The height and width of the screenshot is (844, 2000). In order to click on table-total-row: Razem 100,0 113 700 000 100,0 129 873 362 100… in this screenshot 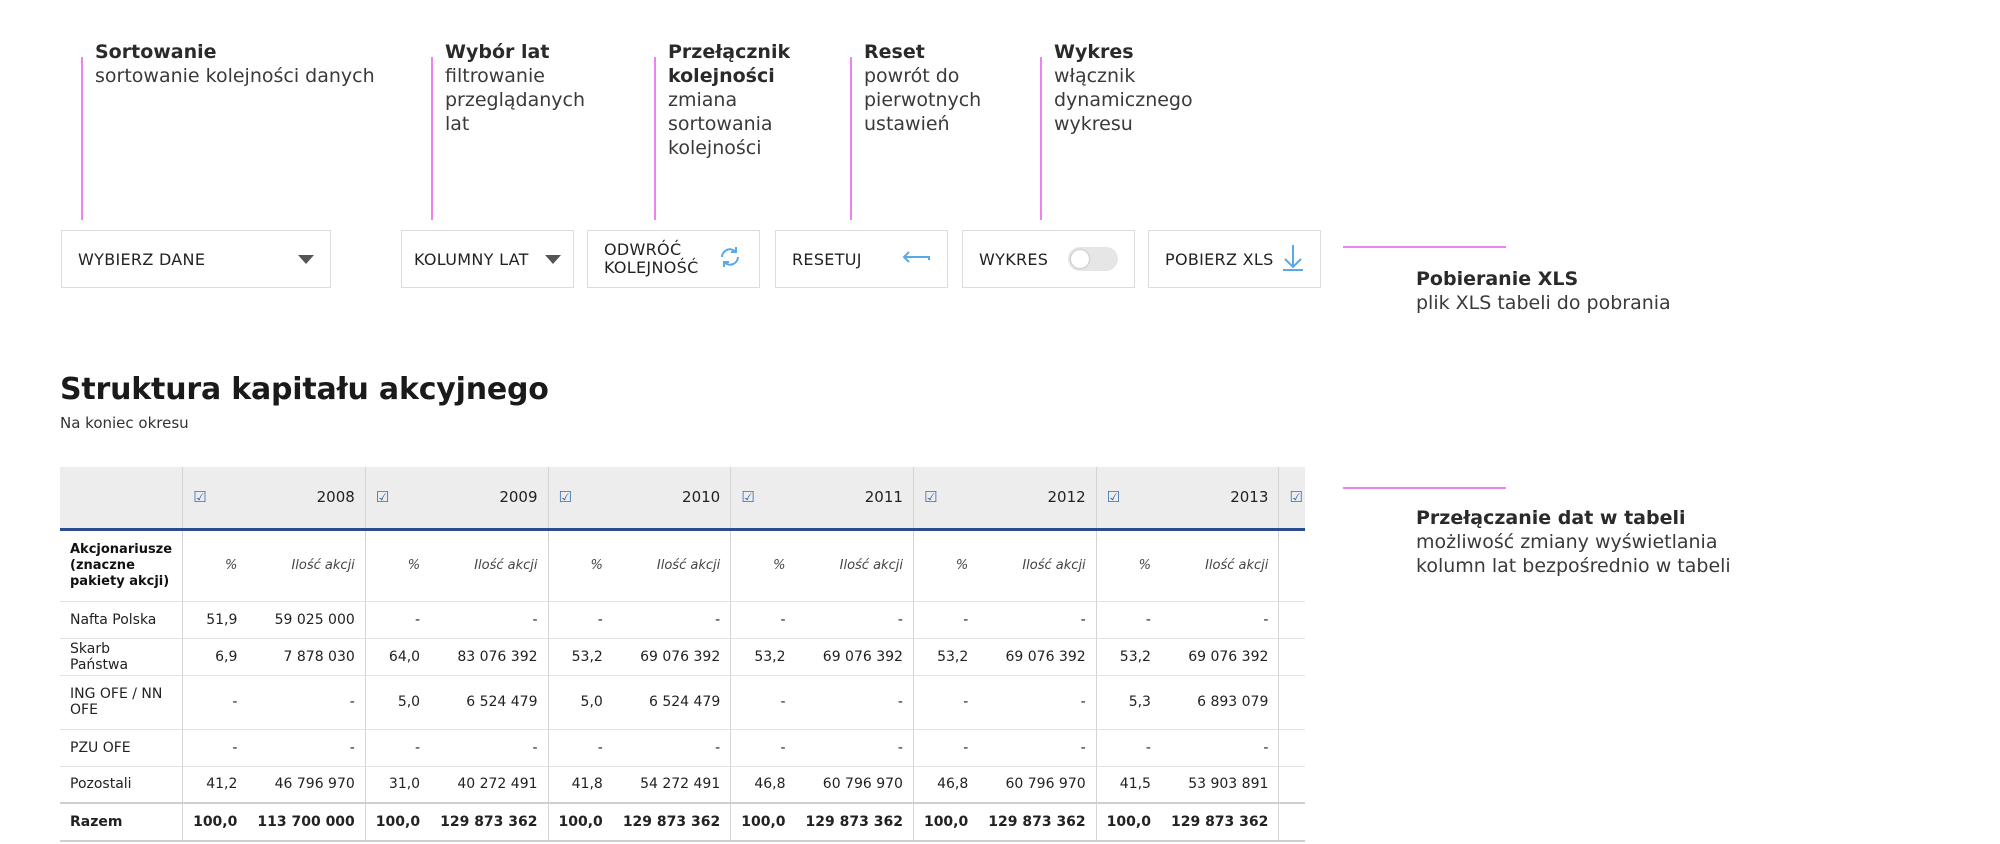, I will do `click(682, 822)`.